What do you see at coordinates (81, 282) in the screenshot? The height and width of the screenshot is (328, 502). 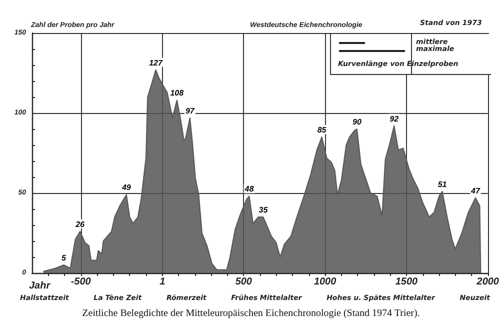 I see `x-tick-label: -500` at bounding box center [81, 282].